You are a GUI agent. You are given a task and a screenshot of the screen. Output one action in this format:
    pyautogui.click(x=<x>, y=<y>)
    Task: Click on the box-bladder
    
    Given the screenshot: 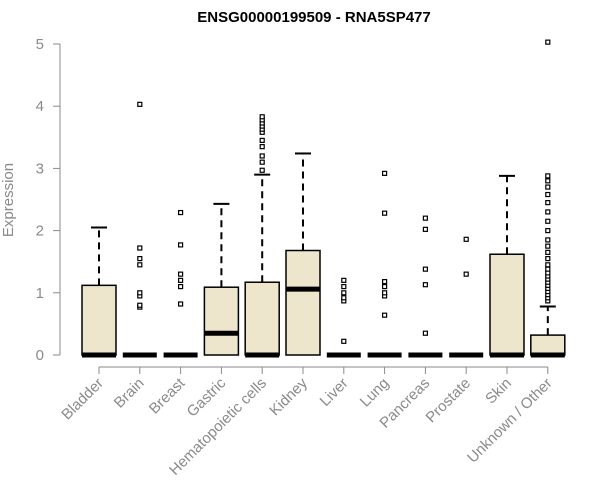 What is the action you would take?
    pyautogui.click(x=99, y=292)
    